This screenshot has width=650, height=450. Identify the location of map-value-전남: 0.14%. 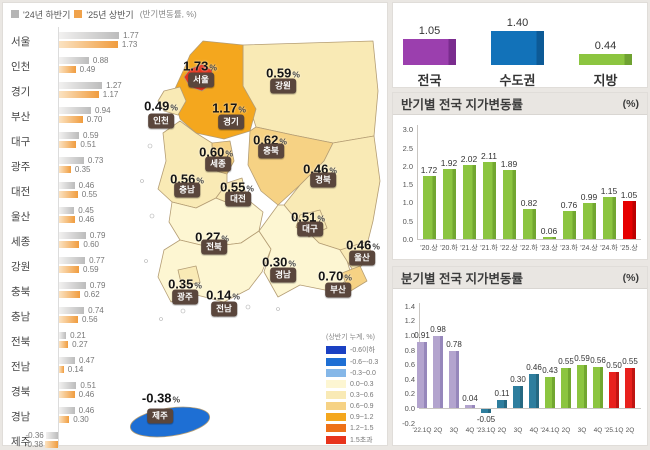
(223, 295).